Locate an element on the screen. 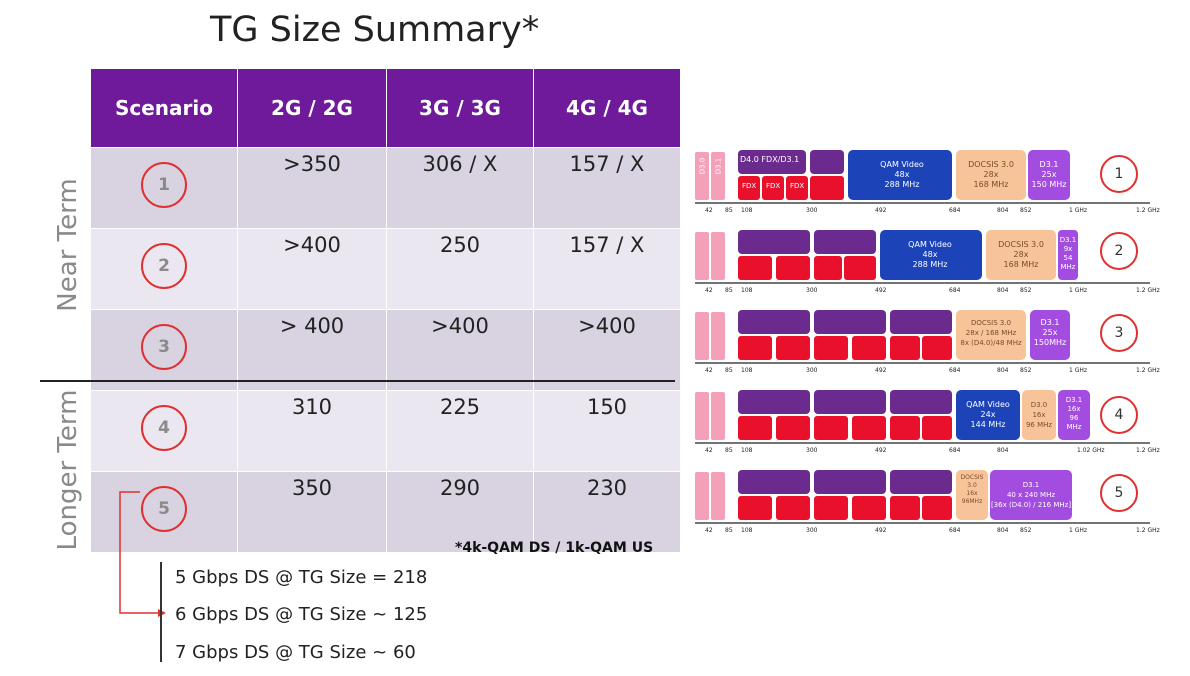  near-term-label: Near Term is located at coordinates (68, 245).